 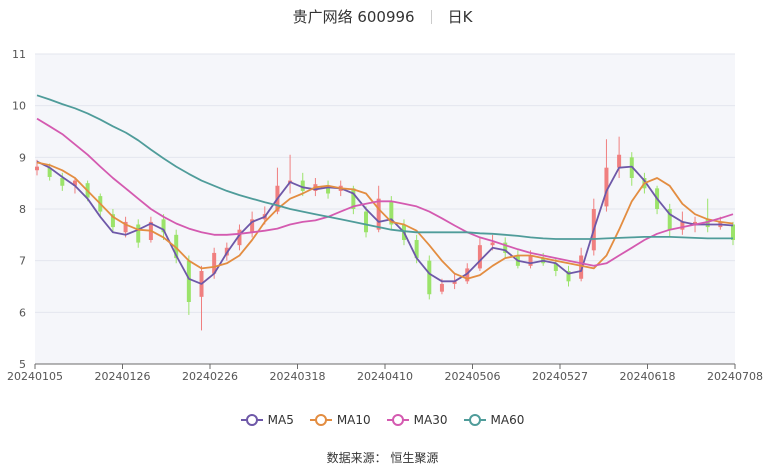 What do you see at coordinates (473, 376) in the screenshot?
I see `x-tick-label: 20240506` at bounding box center [473, 376].